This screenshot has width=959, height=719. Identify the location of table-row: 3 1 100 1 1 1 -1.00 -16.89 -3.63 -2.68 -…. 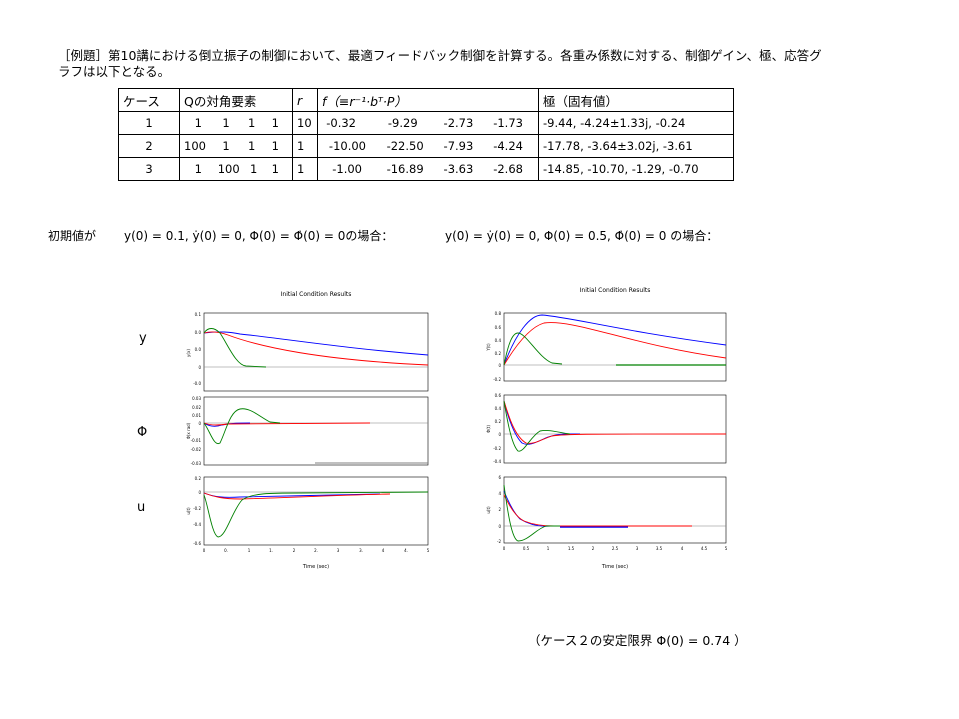
(426, 169).